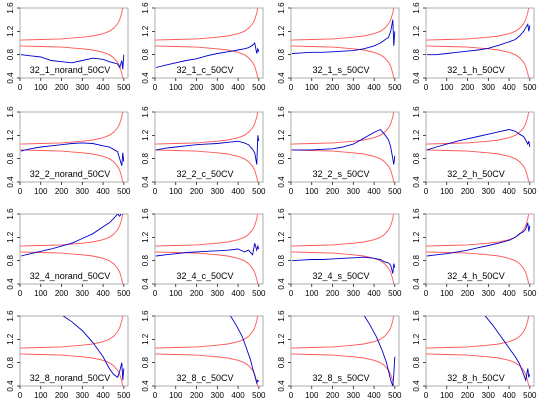 This screenshot has height=407, width=550. What do you see at coordinates (340, 70) in the screenshot?
I see `panel-label: 32_1_s_50CV` at bounding box center [340, 70].